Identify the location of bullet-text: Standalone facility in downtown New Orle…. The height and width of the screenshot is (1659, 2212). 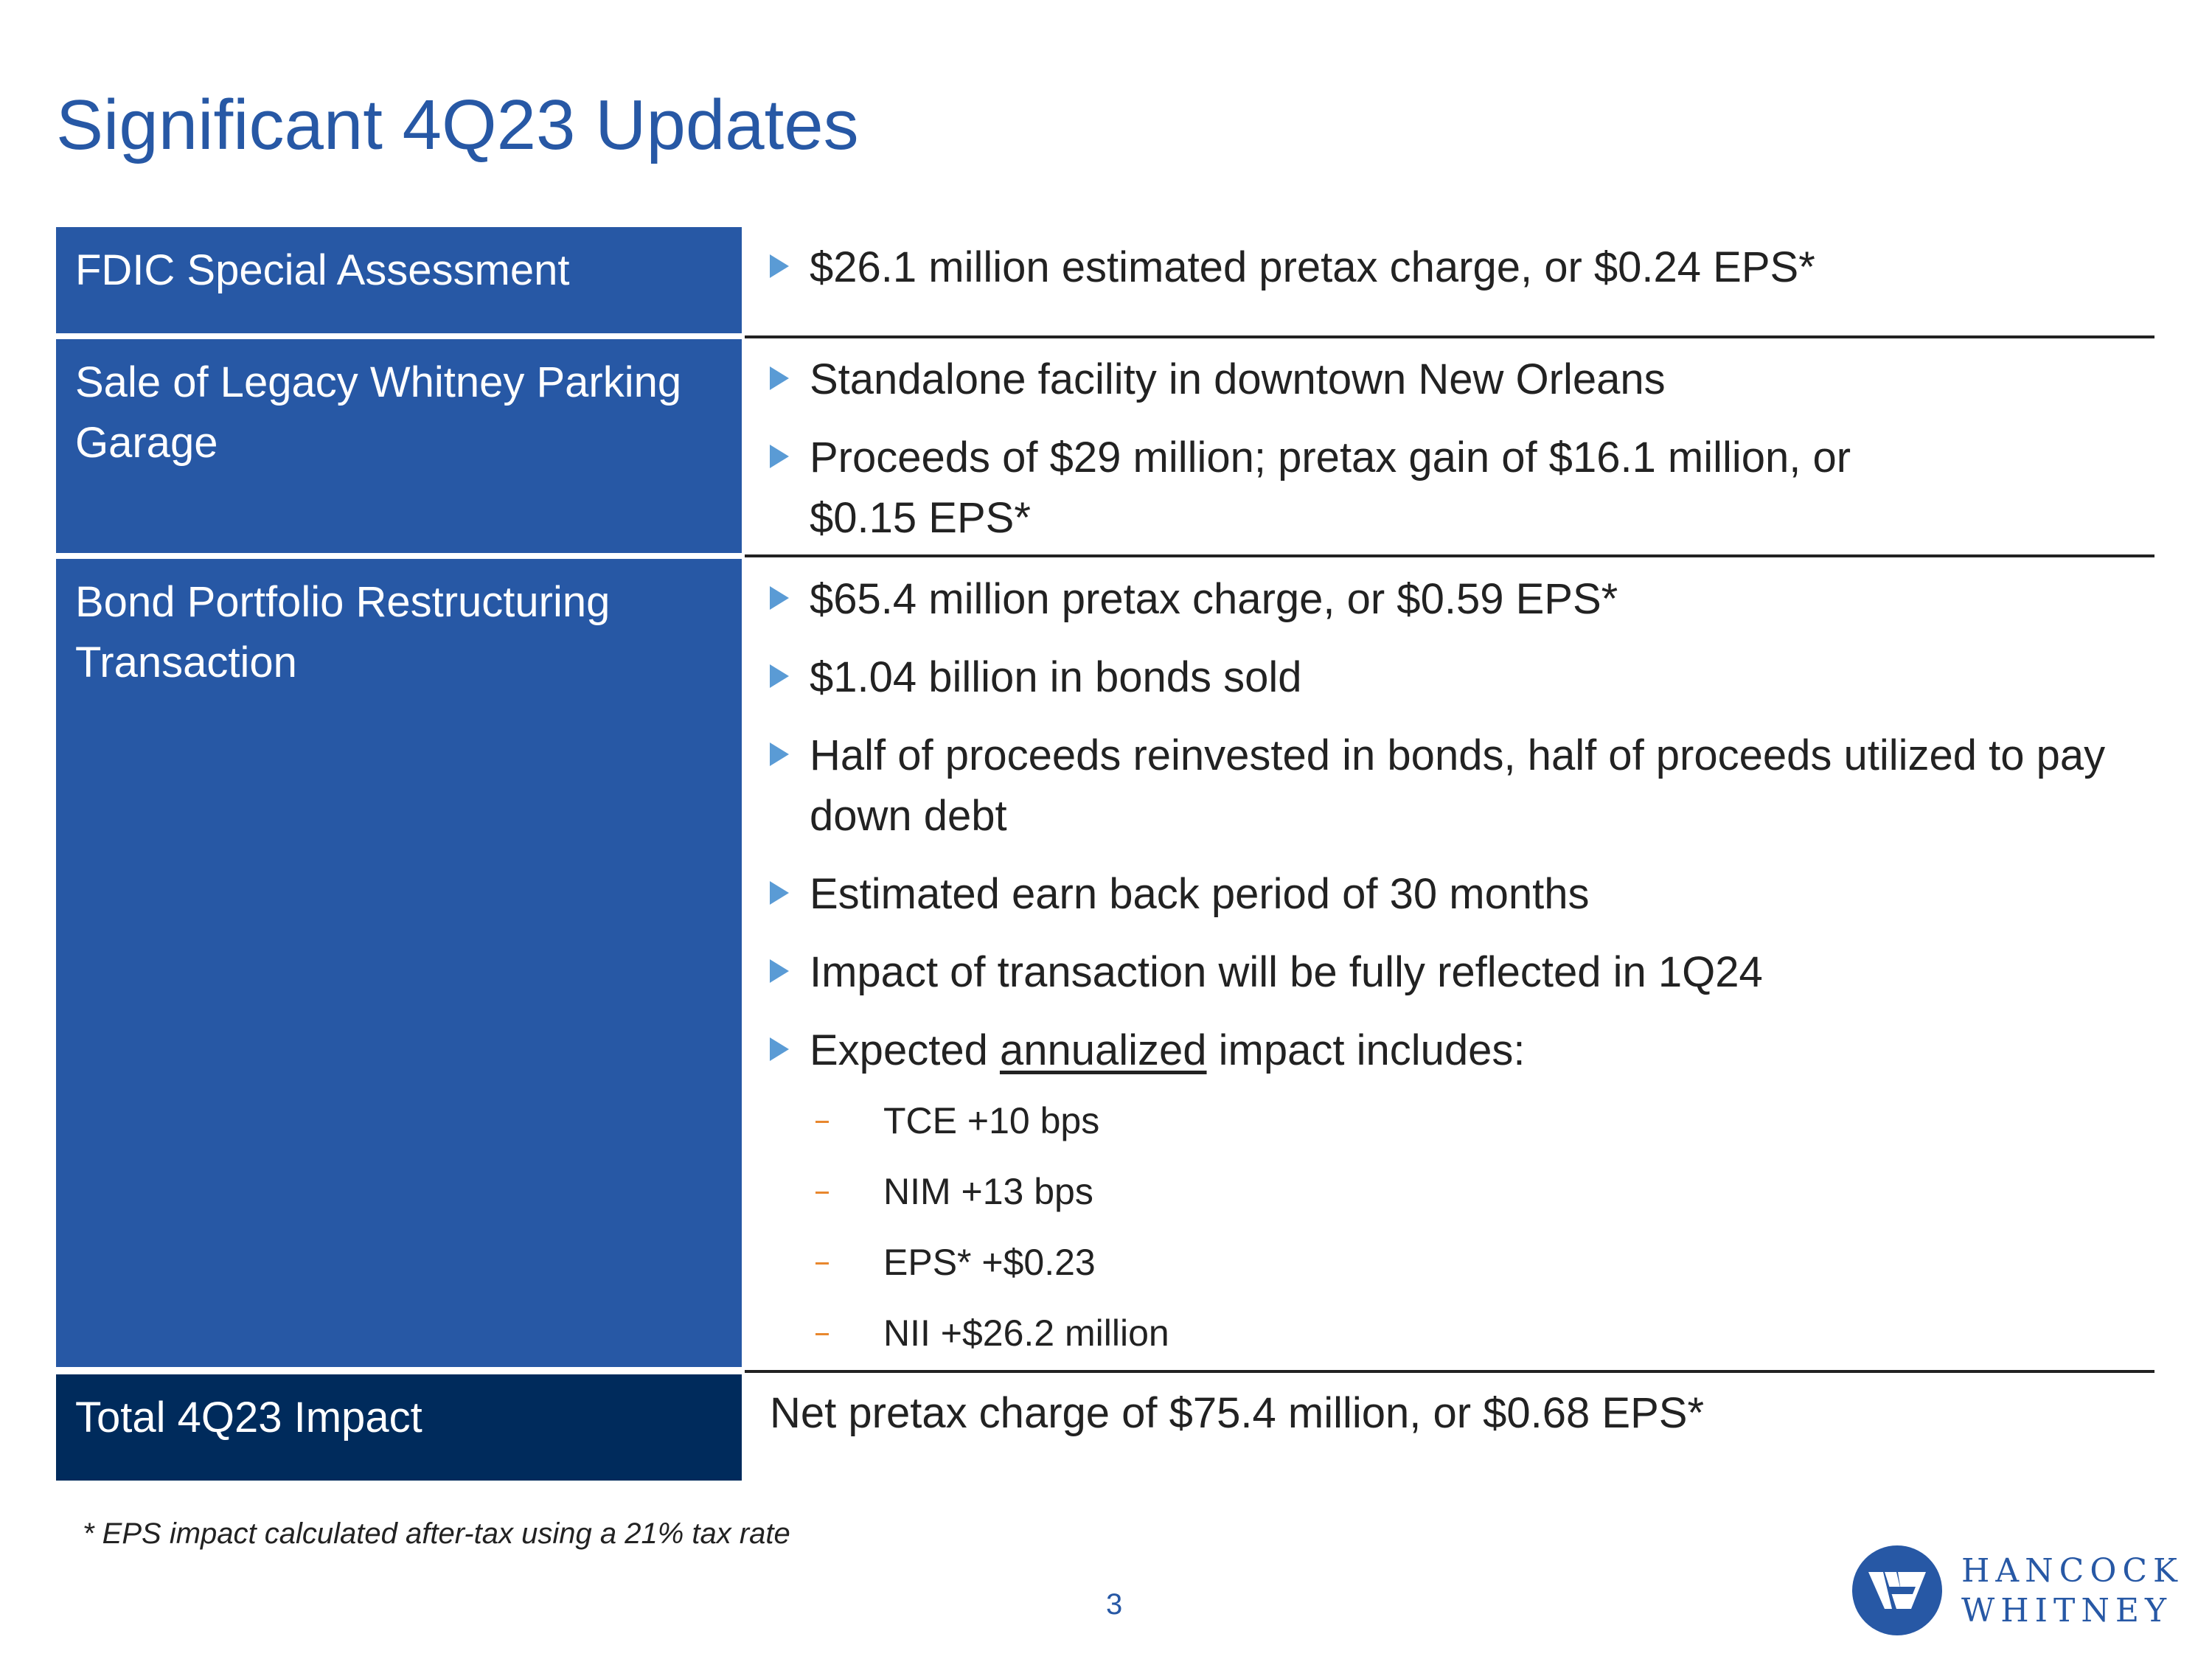
(1238, 379).